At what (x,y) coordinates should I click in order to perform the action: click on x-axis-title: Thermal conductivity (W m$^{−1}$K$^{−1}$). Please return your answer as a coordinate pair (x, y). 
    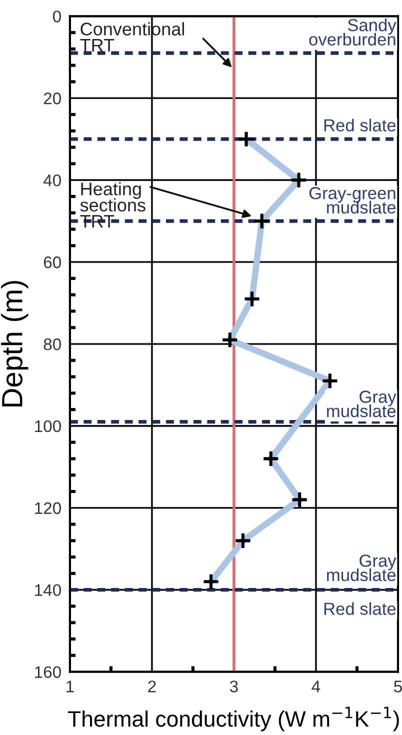
    Looking at the image, I should click on (233, 719).